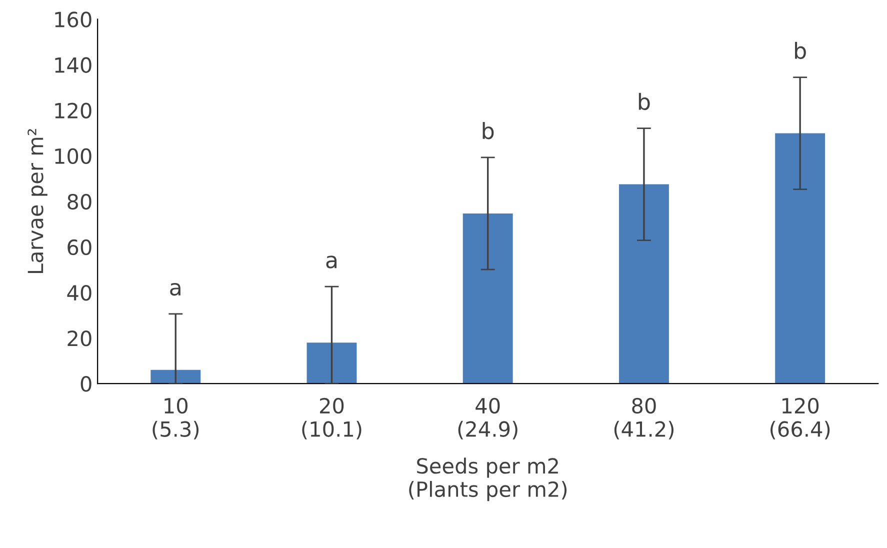  I want to click on x-tick-label: 10 (5.3), so click(175, 419).